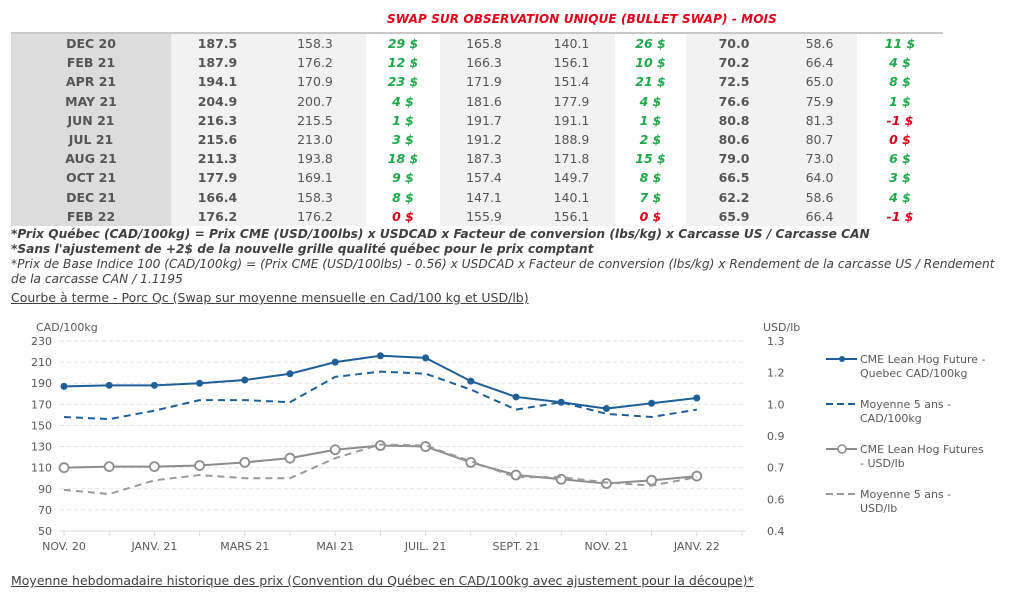  What do you see at coordinates (819, 82) in the screenshot?
I see `cell-c2: 65.0` at bounding box center [819, 82].